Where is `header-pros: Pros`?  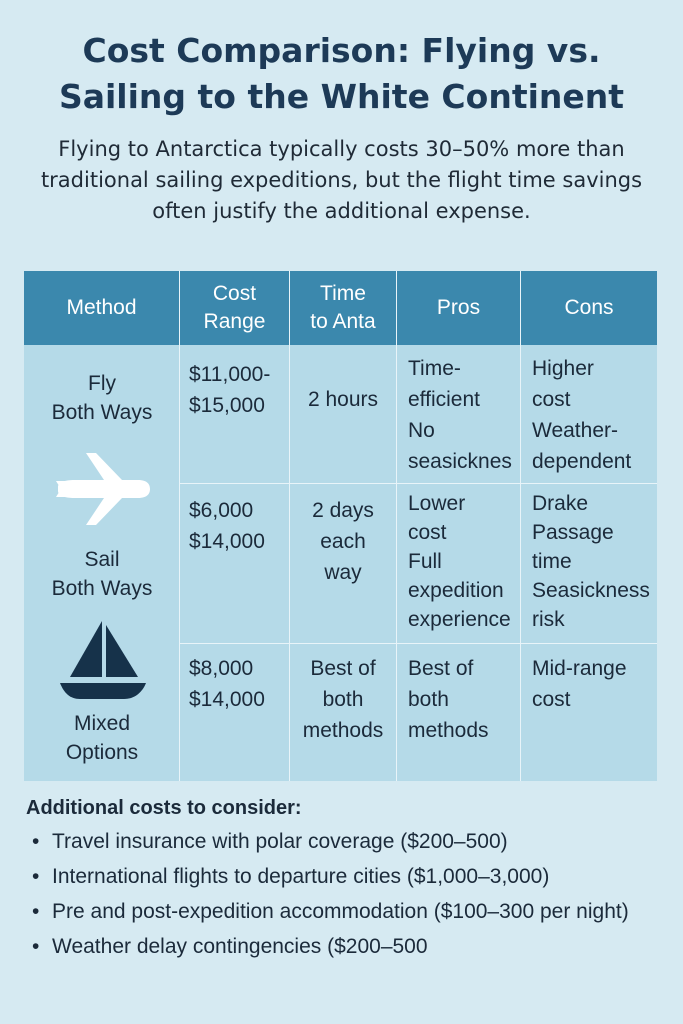 header-pros: Pros is located at coordinates (458, 307).